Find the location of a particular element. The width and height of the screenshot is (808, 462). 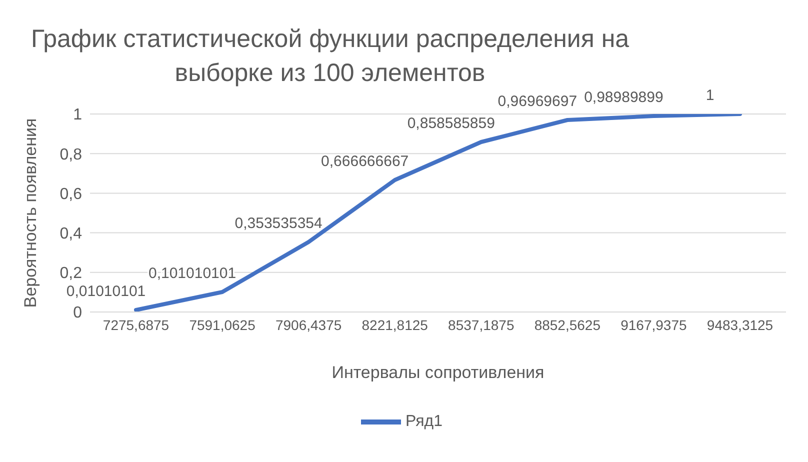

data-label: 0,353535354 is located at coordinates (278, 223).